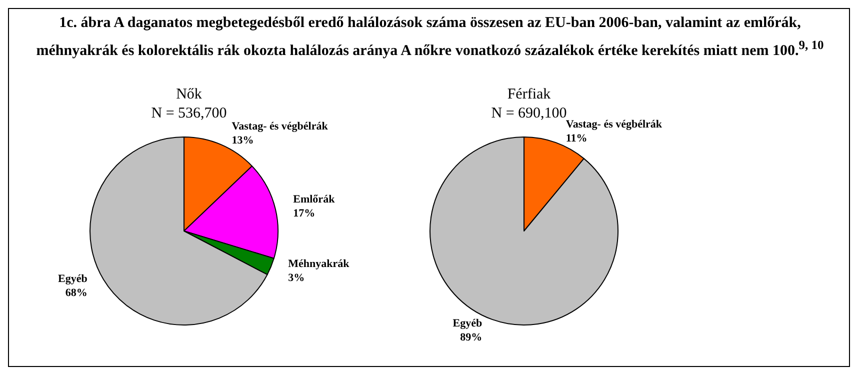 This screenshot has width=860, height=378. Describe the element at coordinates (296, 278) in the screenshot. I see `data-label: 3%` at that location.